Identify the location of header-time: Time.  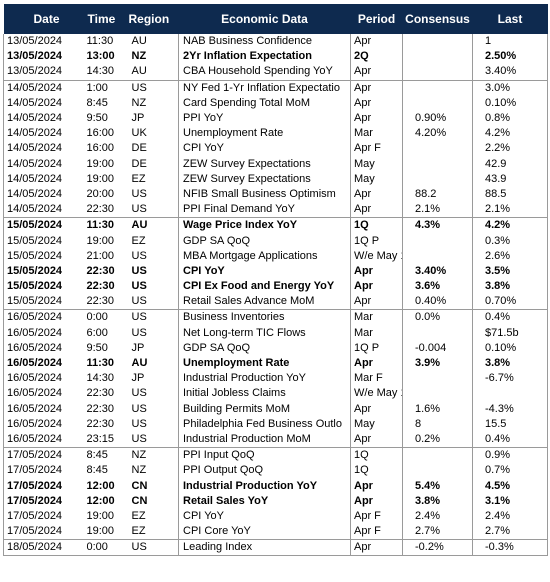
(106, 19).